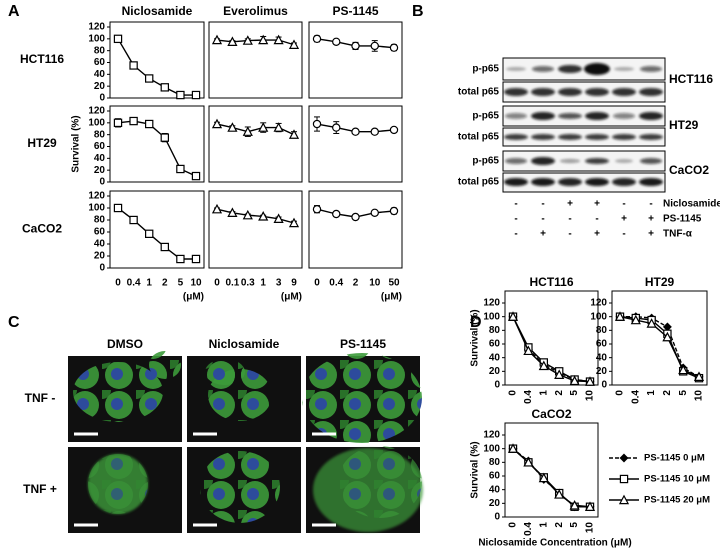 Image resolution: width=720 pixels, height=551 pixels. I want to click on row-label: CaCO2, so click(42, 229).